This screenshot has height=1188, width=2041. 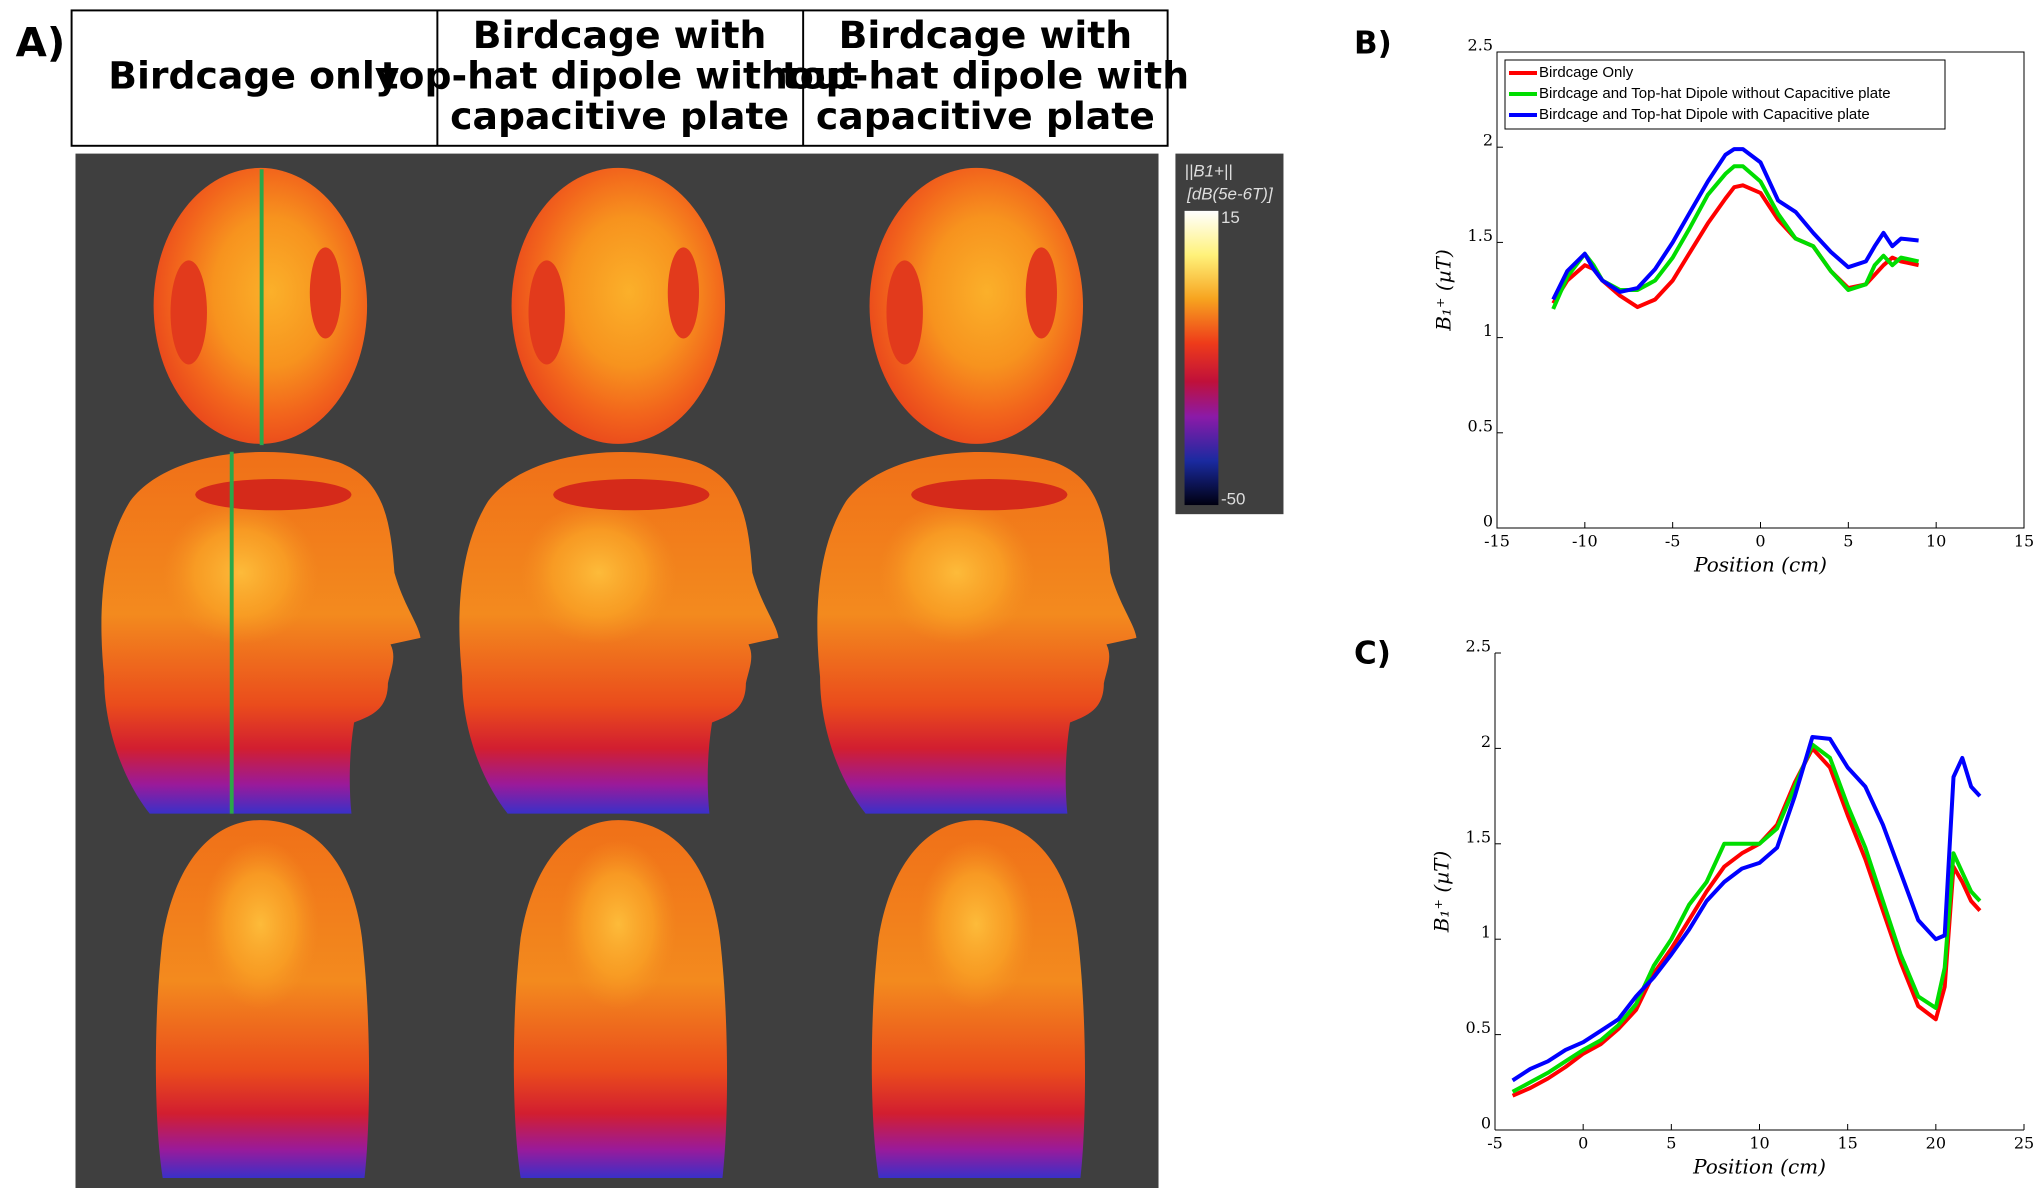 I want to click on header-table, so click(x=619, y=78).